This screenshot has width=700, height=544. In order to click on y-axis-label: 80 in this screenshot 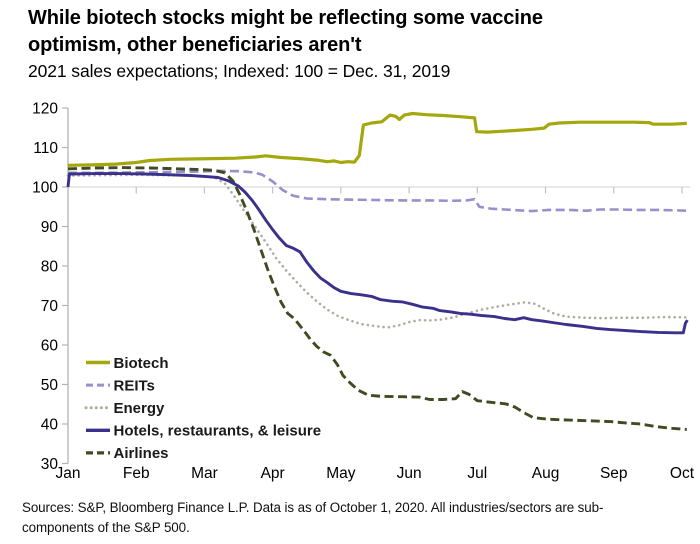, I will do `click(50, 266)`.